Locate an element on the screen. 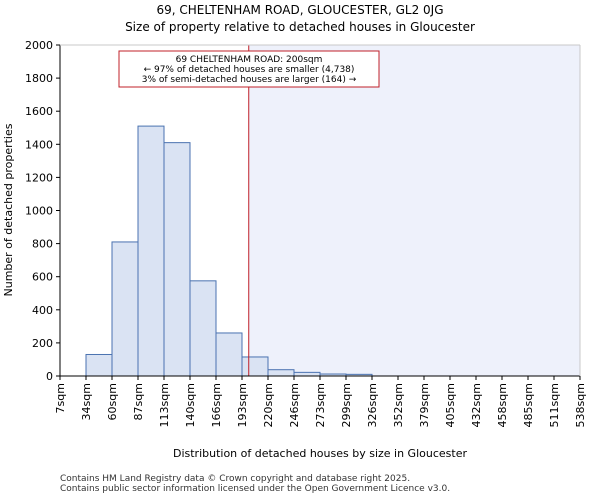 This screenshot has height=500, width=600. x-tick-label-220sqm: 220sqm is located at coordinates (268, 405).